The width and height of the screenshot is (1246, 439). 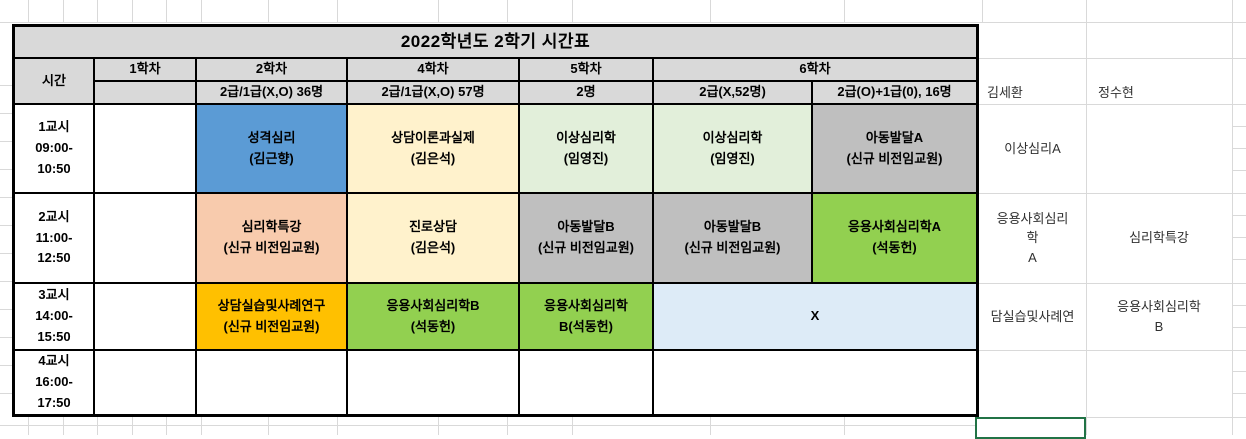 I want to click on period2-week4-course-cell: 진로상담 (김은석), so click(x=433, y=238).